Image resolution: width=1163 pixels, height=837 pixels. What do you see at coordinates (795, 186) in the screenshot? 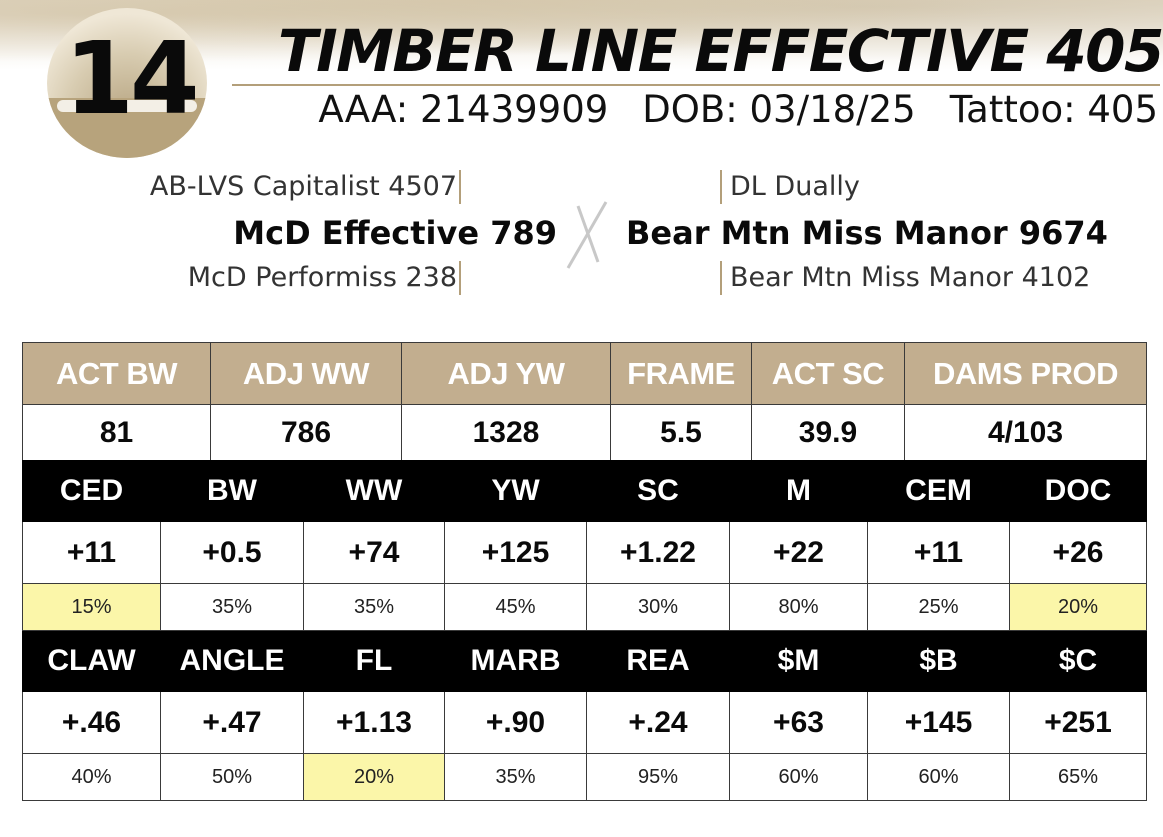
I see `pedigree-dam-sire: DL Dually` at bounding box center [795, 186].